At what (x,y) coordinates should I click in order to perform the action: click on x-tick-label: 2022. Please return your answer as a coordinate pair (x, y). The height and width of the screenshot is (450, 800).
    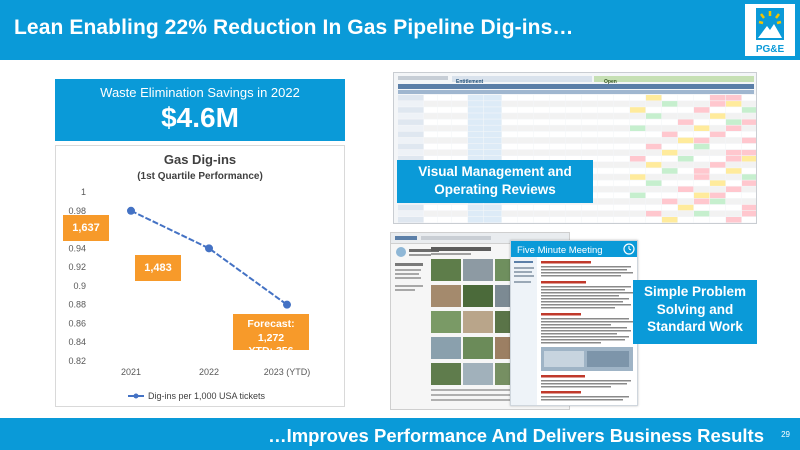
    Looking at the image, I should click on (209, 372).